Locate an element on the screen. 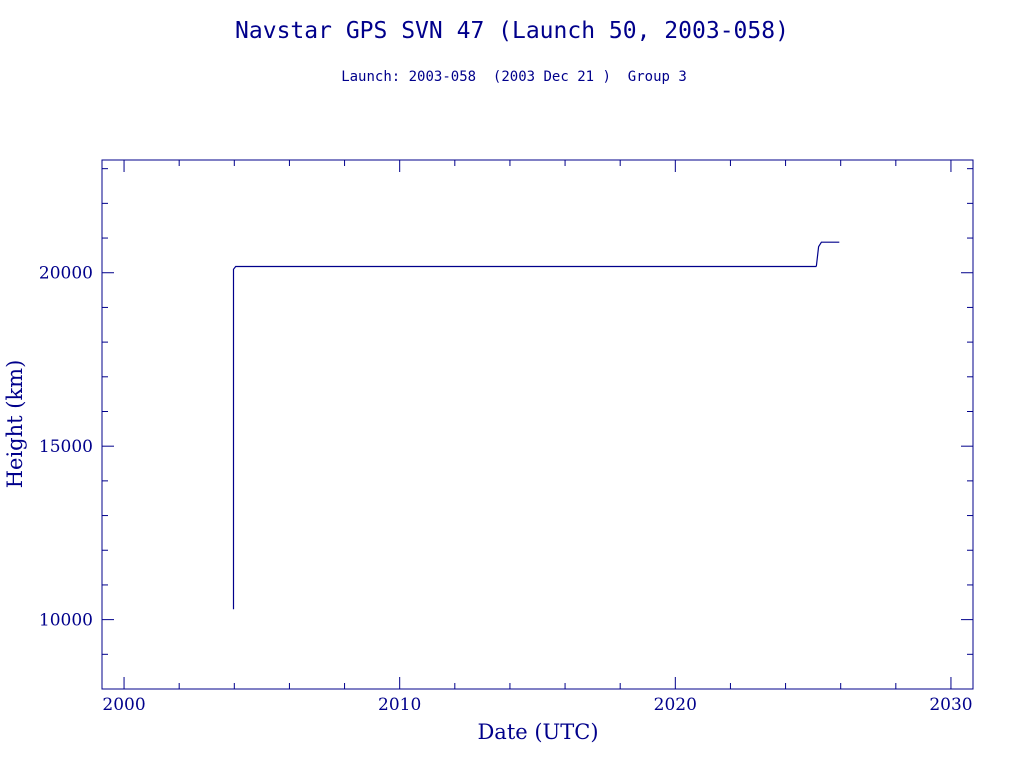 The height and width of the screenshot is (768, 1024). x-tick-label: 2030 is located at coordinates (950, 705).